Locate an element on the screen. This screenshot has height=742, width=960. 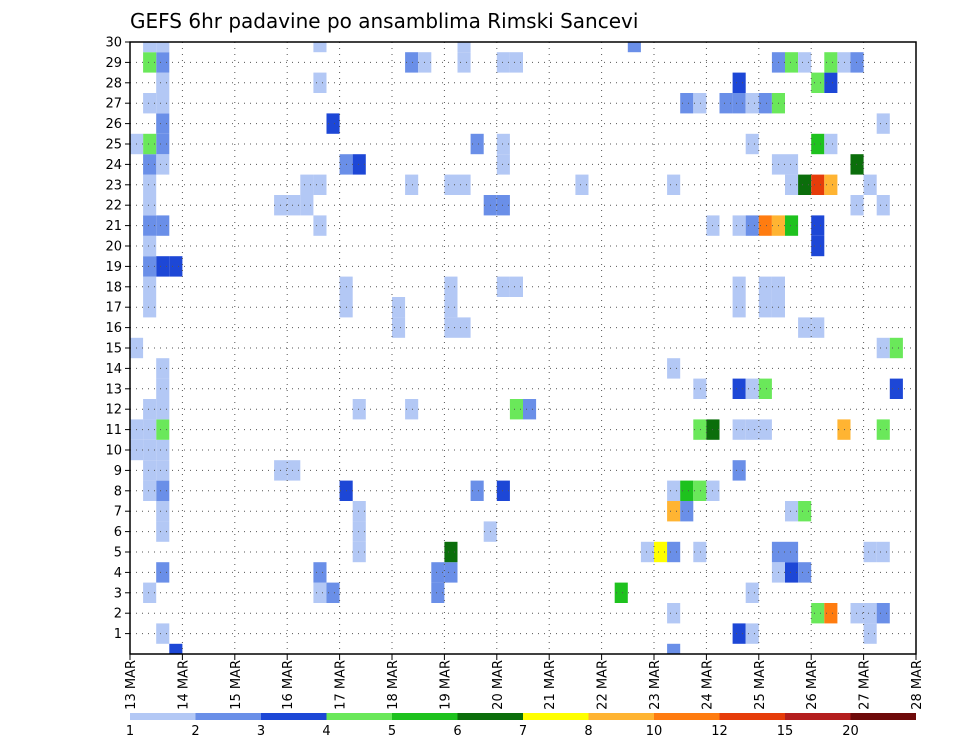
y-tick-label: 29 is located at coordinates (113, 63).